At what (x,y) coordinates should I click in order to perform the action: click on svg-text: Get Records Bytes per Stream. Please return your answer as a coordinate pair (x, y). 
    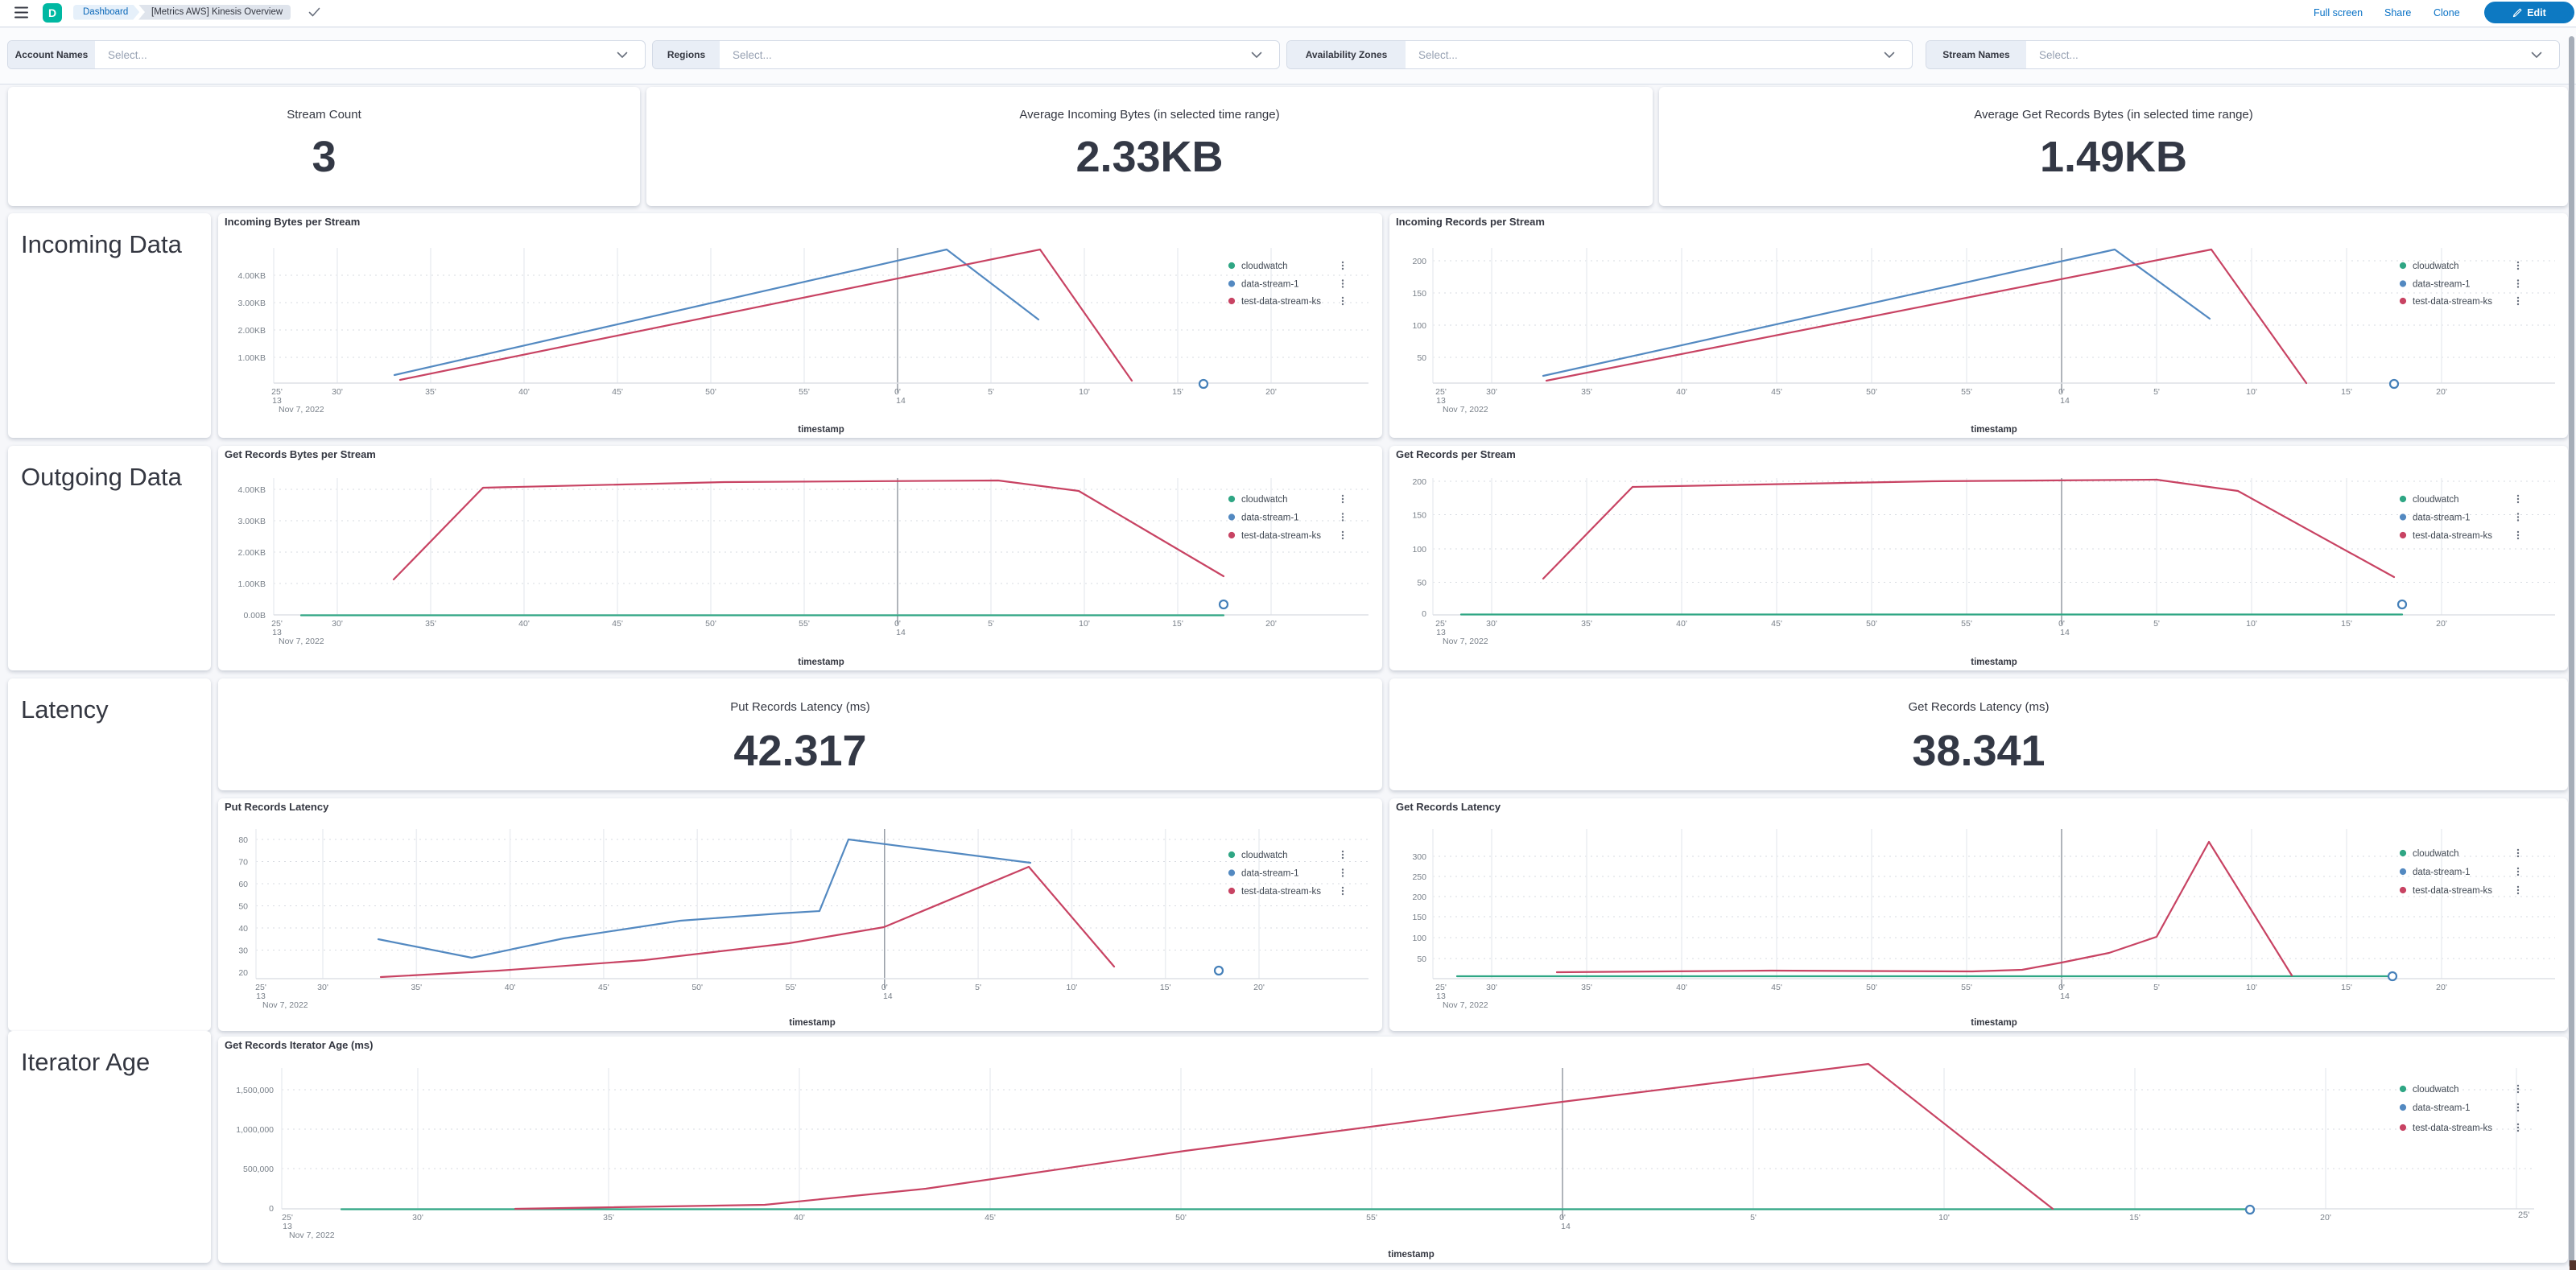
    Looking at the image, I should click on (300, 454).